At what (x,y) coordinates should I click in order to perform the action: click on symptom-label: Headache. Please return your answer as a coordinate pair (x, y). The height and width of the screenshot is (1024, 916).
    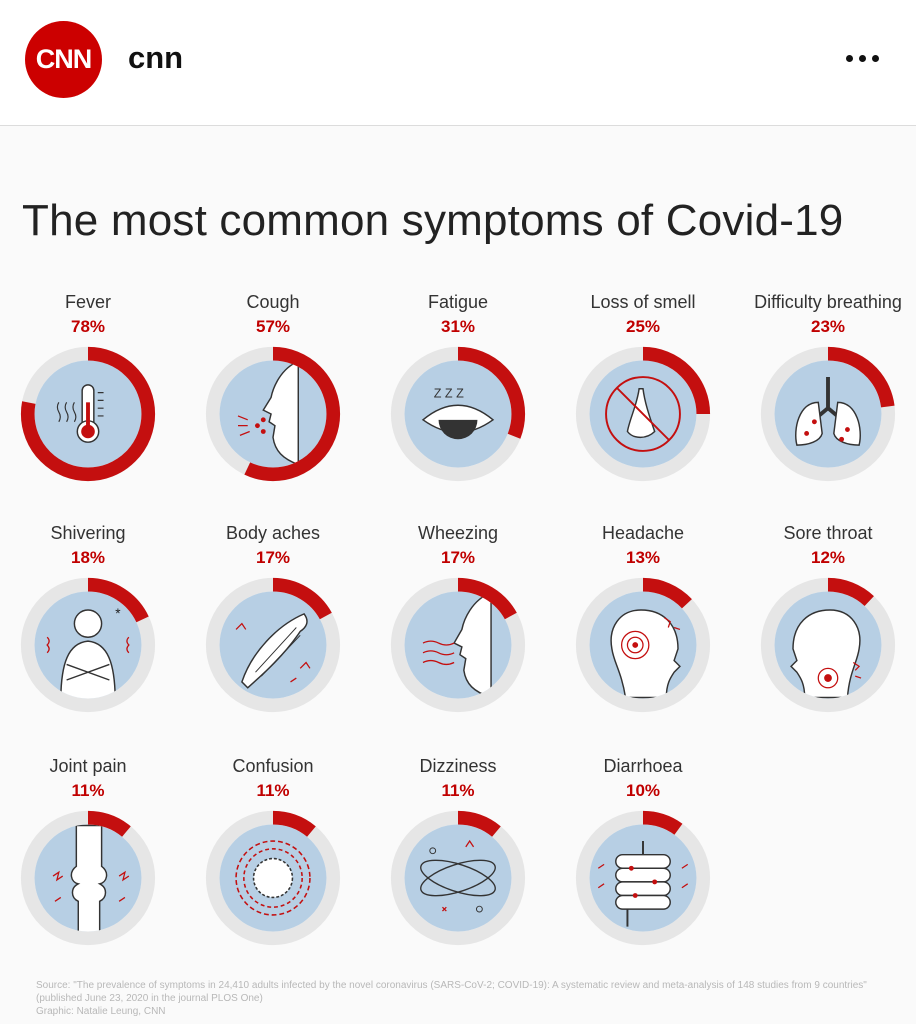
    Looking at the image, I should click on (643, 533).